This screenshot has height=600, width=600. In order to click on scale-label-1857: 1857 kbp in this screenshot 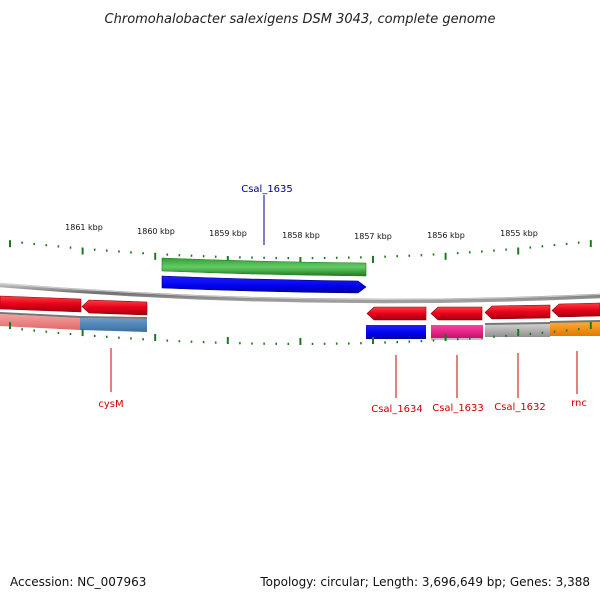, I will do `click(373, 236)`.